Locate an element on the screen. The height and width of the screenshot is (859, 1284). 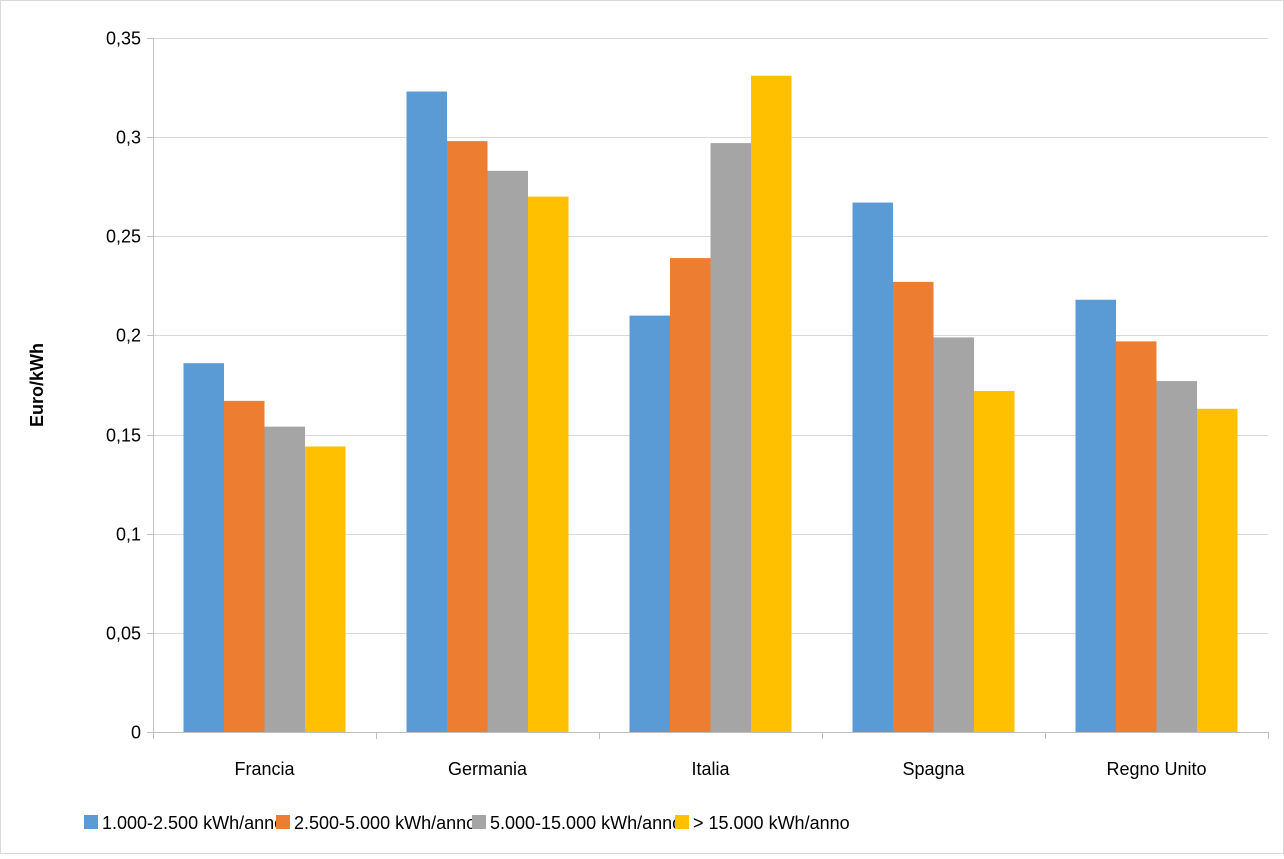
y-tick-label: 0,15 is located at coordinates (123, 436).